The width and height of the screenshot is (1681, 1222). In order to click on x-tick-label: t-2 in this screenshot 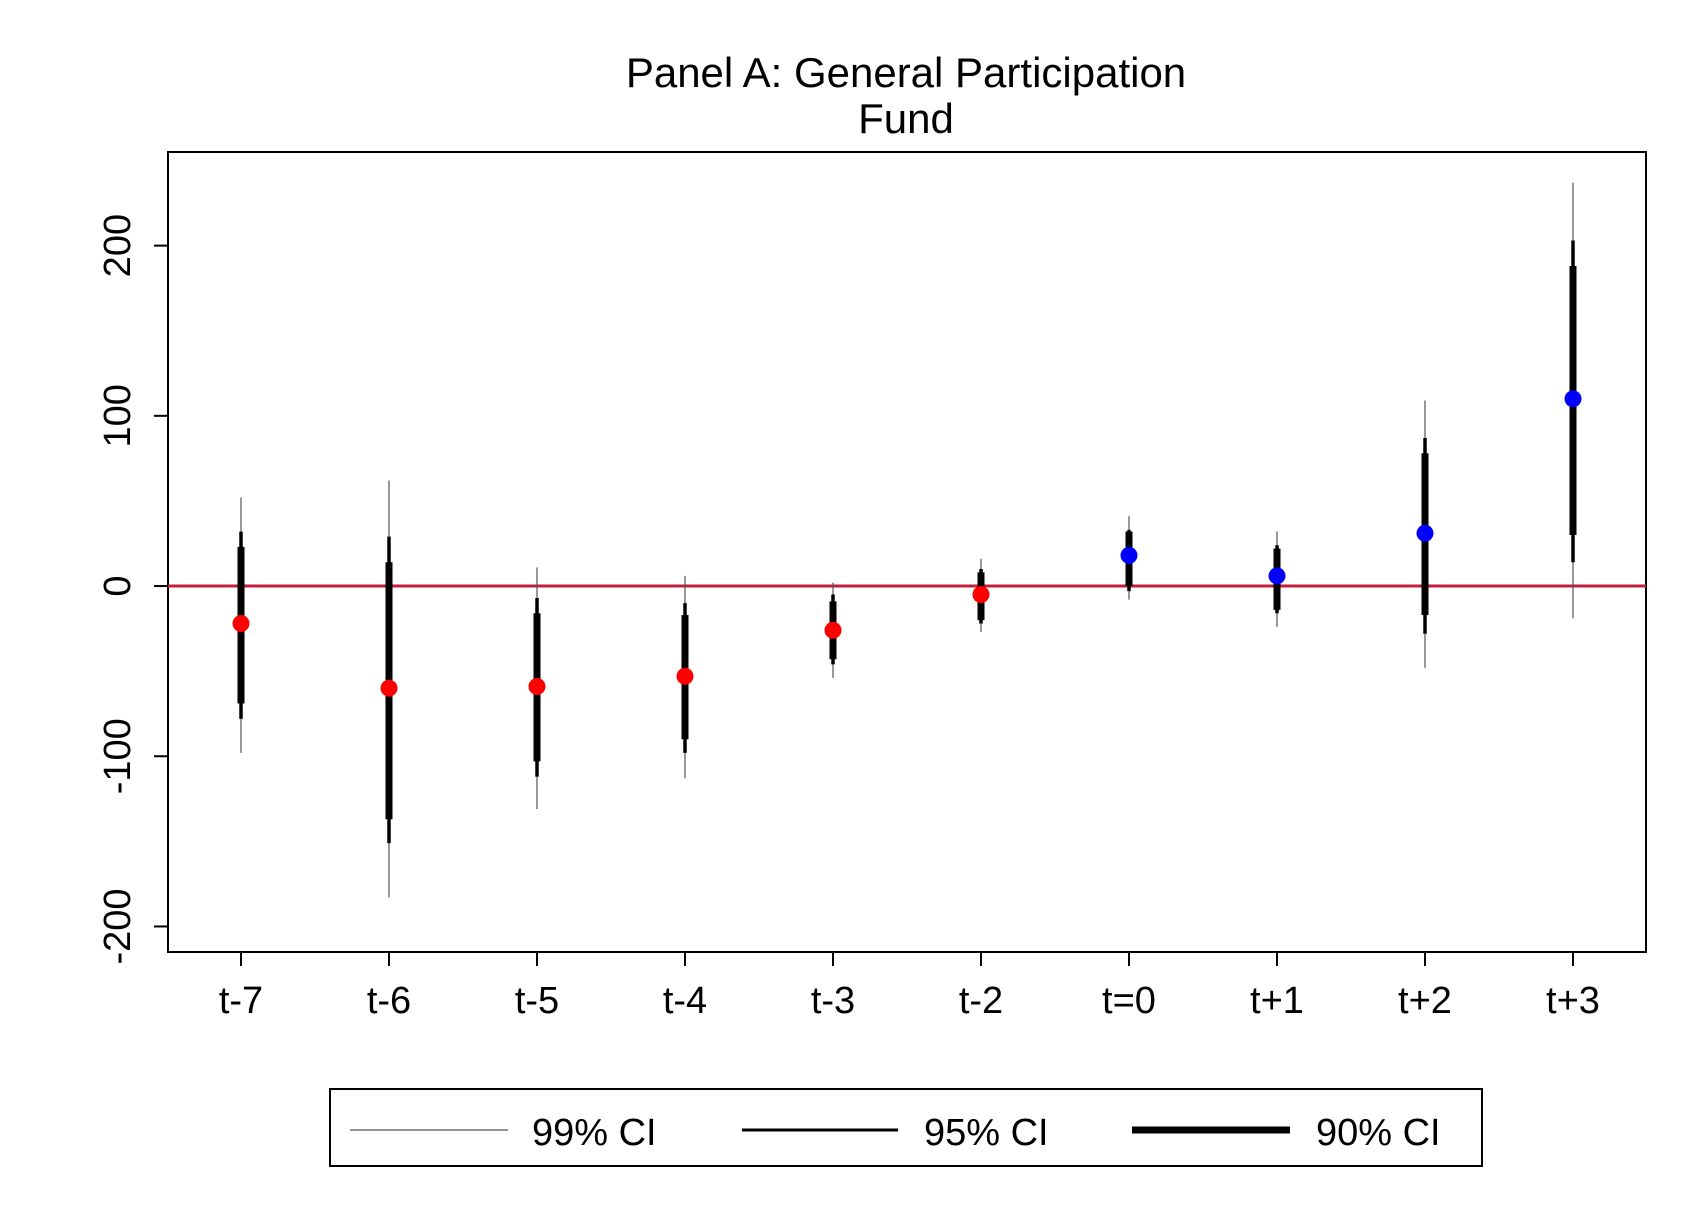, I will do `click(981, 1001)`.